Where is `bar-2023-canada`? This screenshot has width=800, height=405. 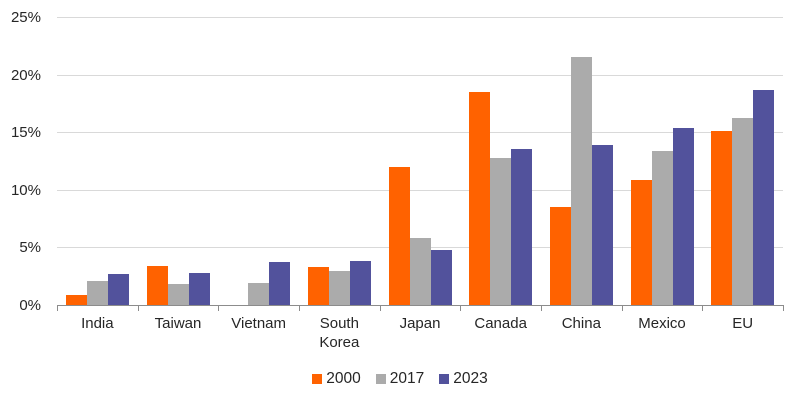
bar-2023-canada is located at coordinates (522, 226).